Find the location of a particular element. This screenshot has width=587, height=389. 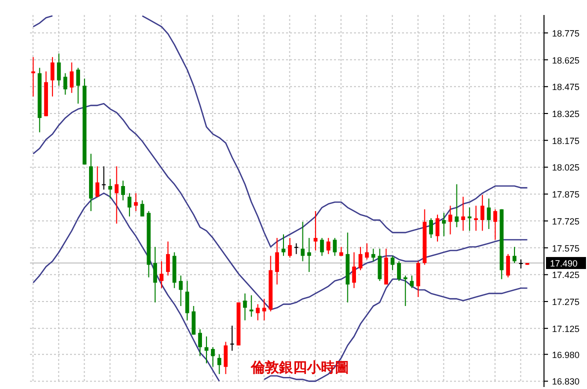

y-tick-label: 16.980 is located at coordinates (566, 355).